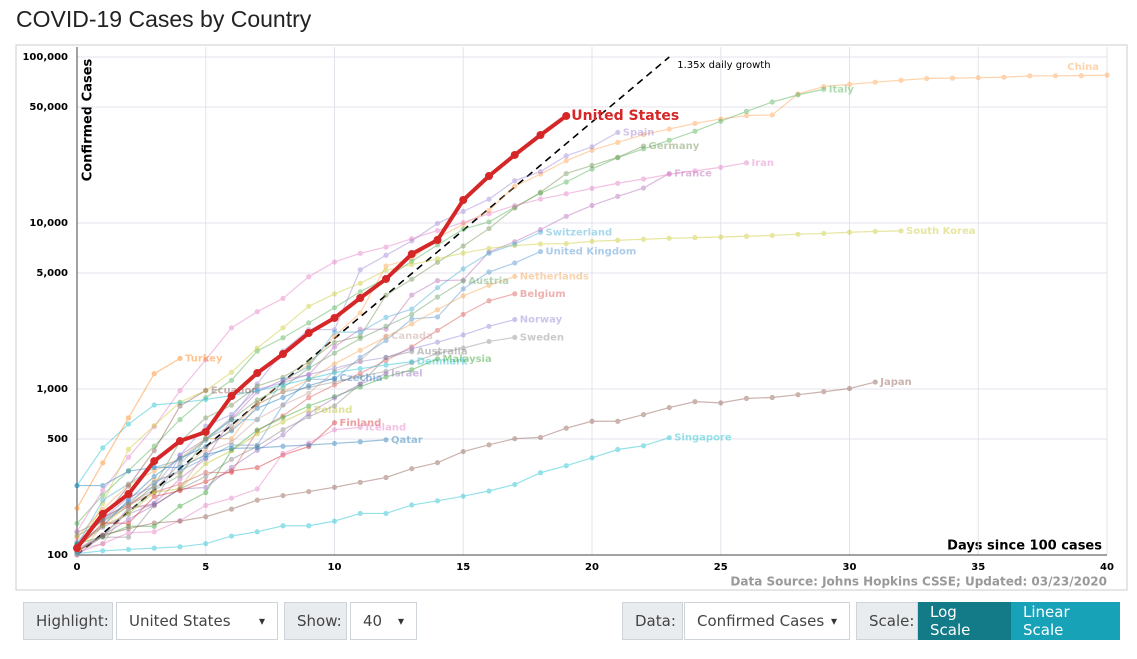 This screenshot has width=1137, height=659. I want to click on x-tick-label: 15, so click(463, 567).